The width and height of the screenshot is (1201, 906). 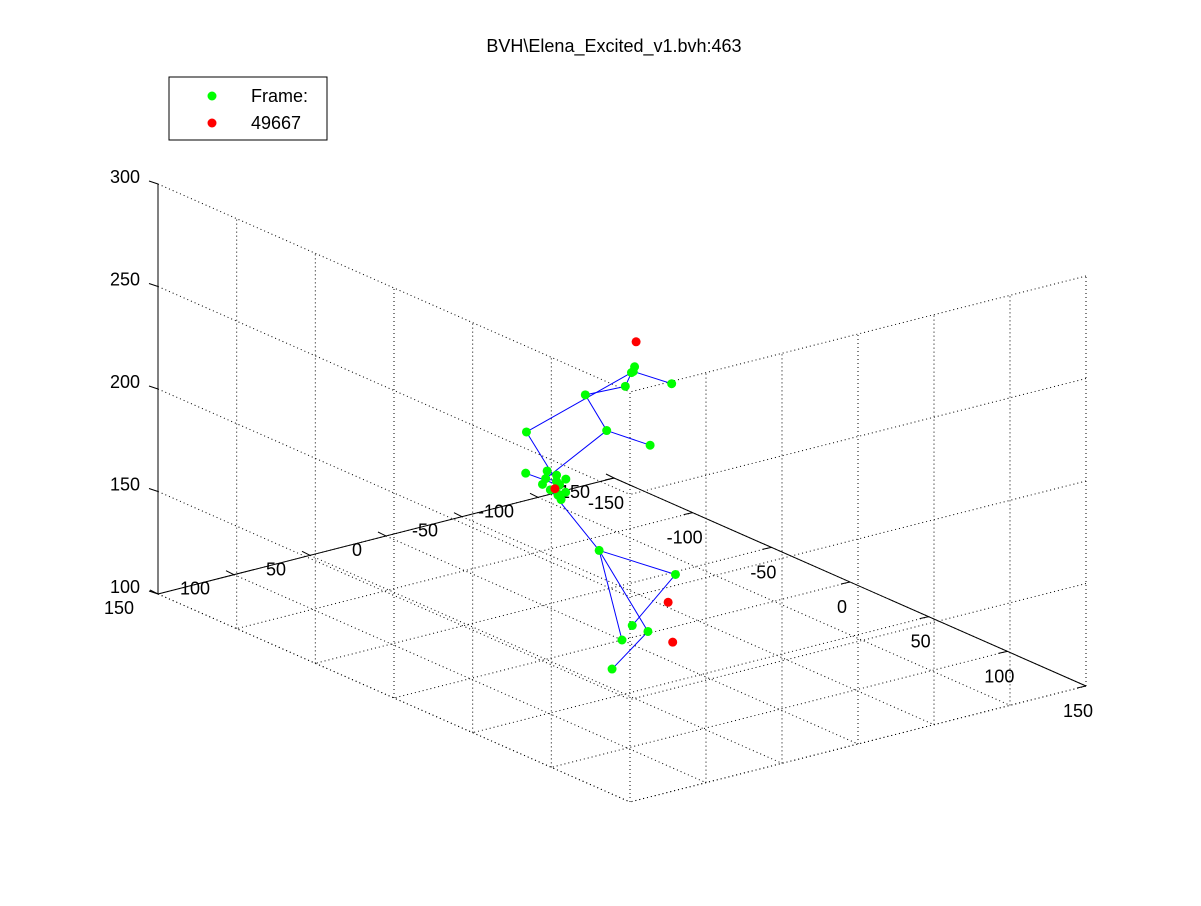 I want to click on z-tick-label: 200, so click(x=125, y=382).